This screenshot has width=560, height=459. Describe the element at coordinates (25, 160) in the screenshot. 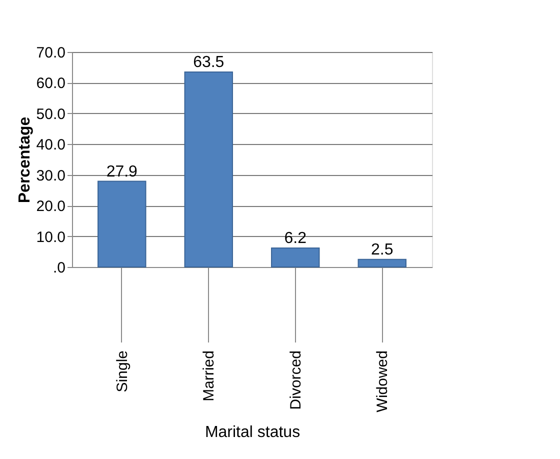

I see `y-axis-title: Percentage` at that location.